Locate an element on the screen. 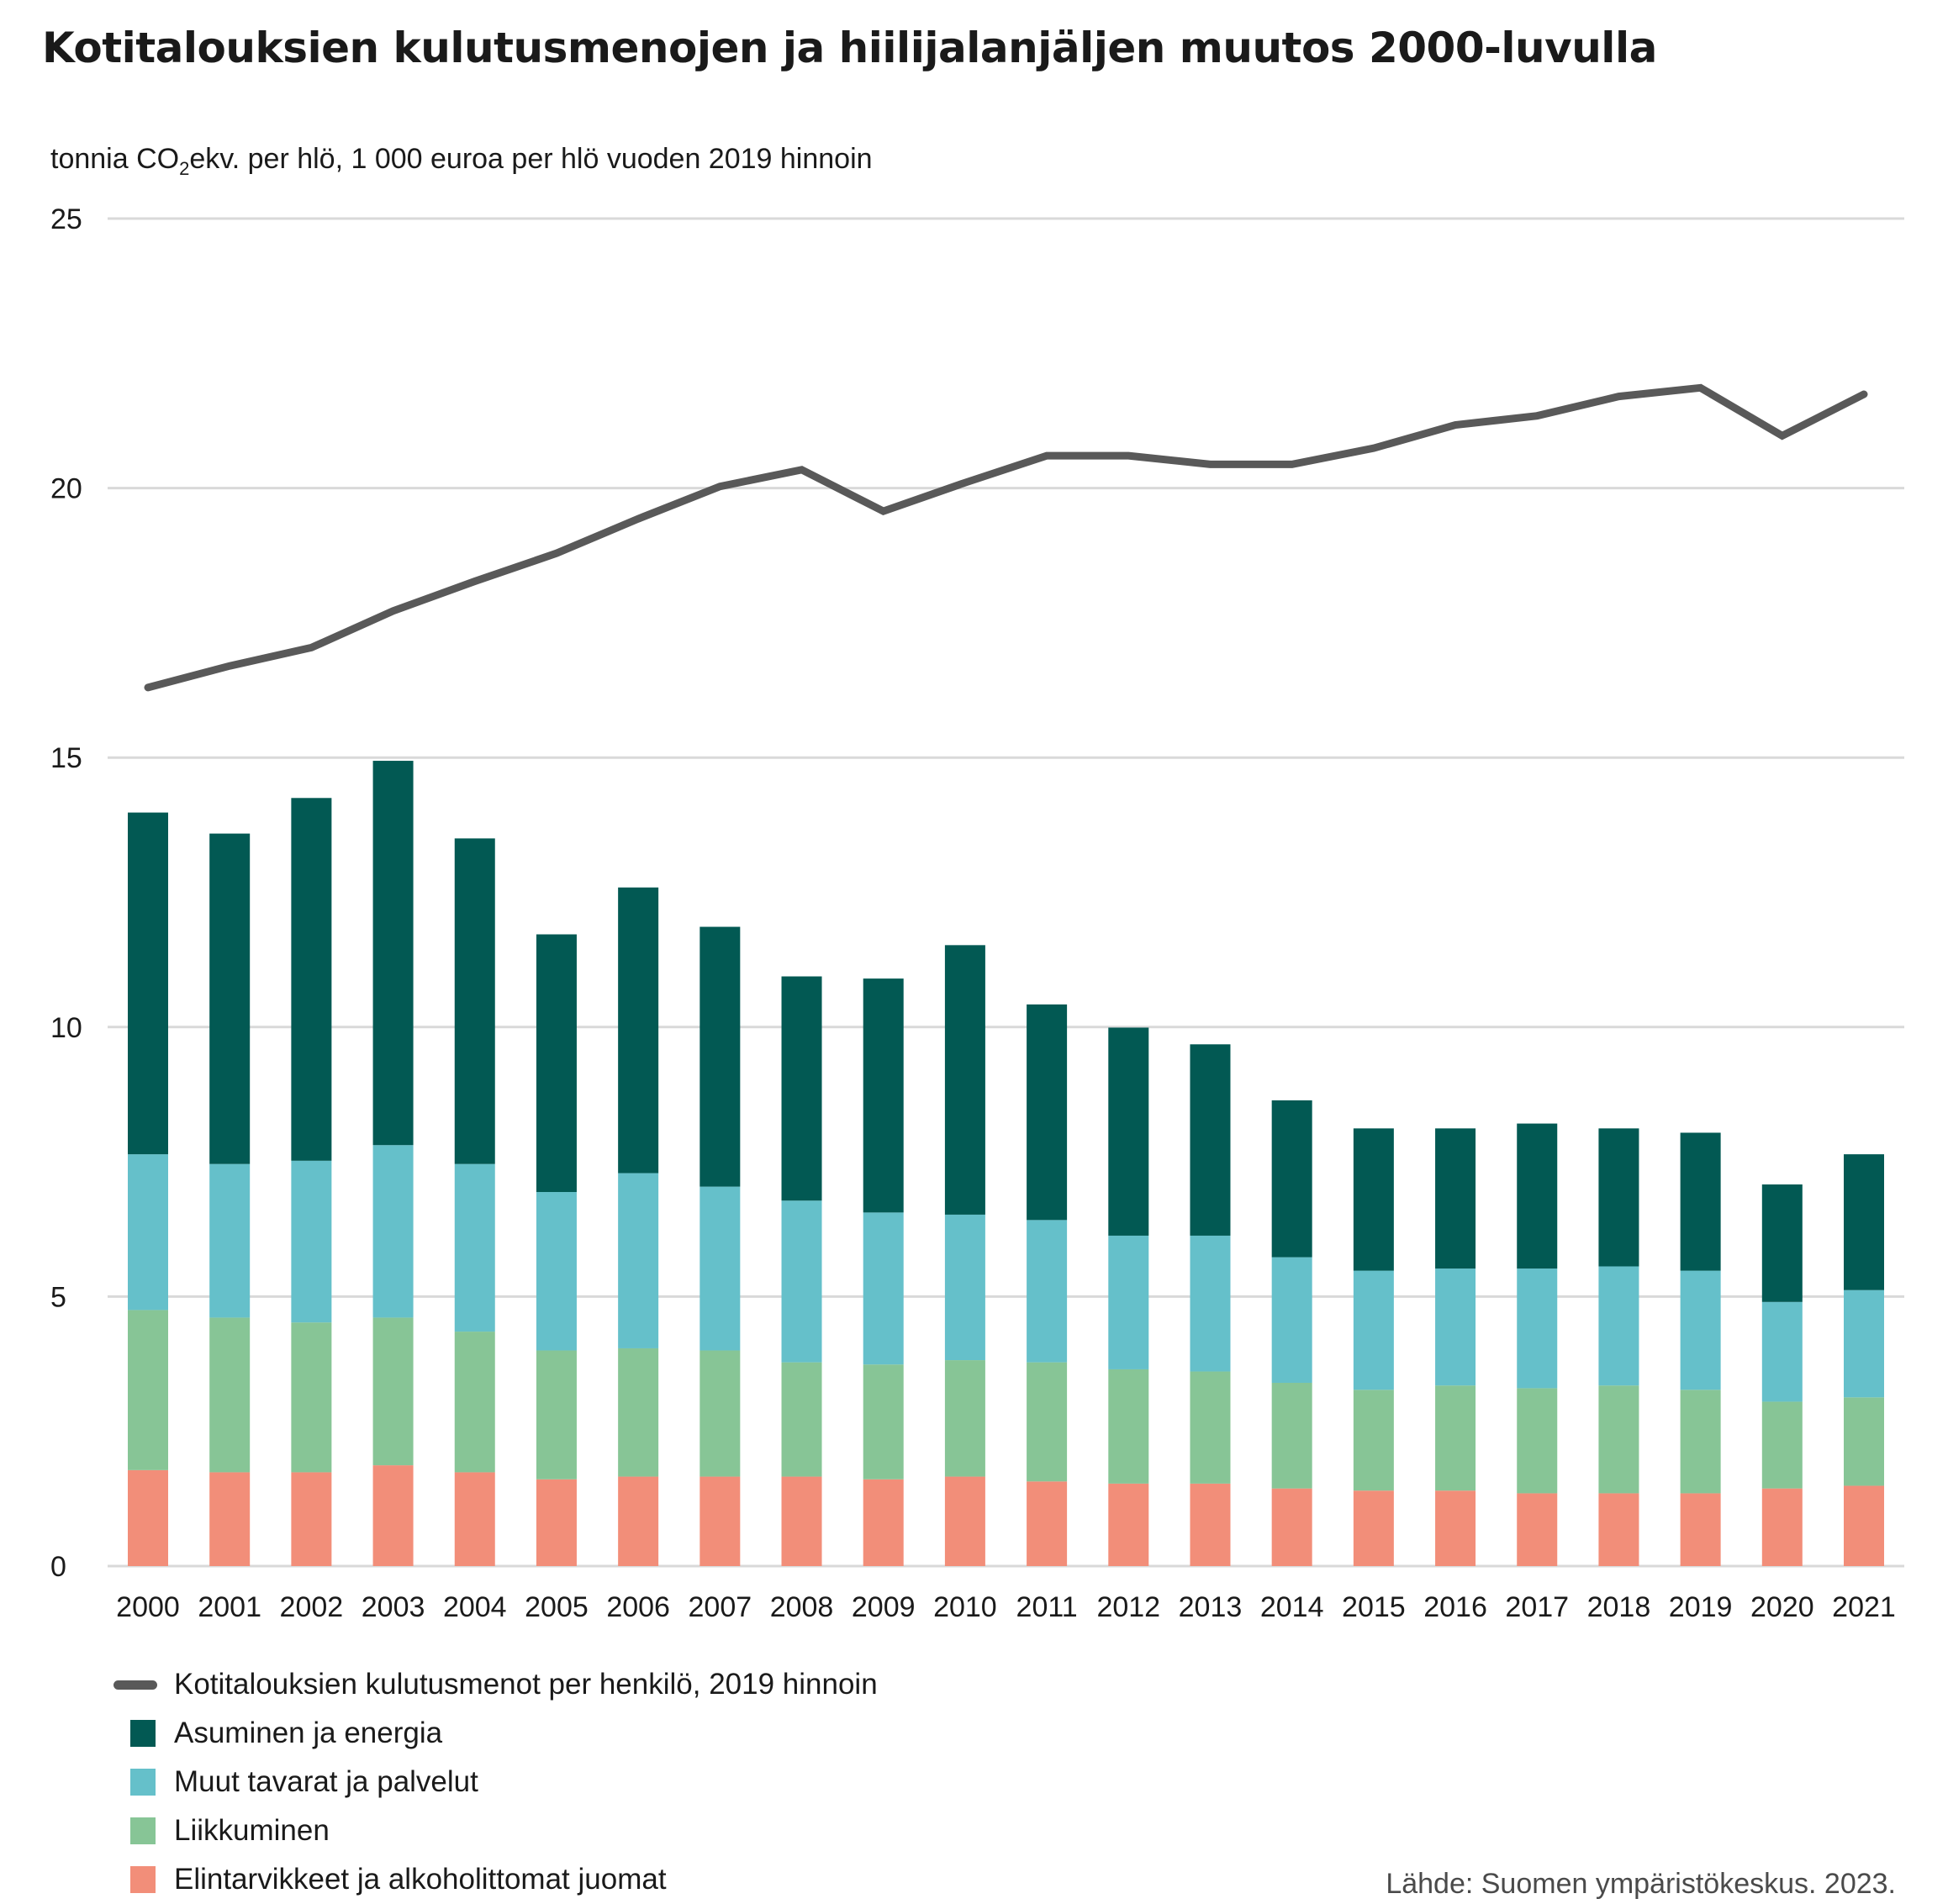 Image resolution: width=1948 pixels, height=1904 pixels. x-tick-label: 2002 is located at coordinates (312, 1607).